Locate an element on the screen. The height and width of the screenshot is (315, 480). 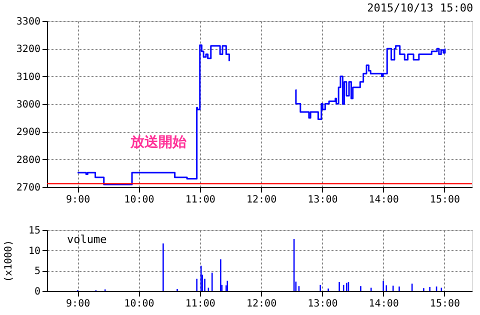
y-tick-label: 2900 is located at coordinates (28, 132).